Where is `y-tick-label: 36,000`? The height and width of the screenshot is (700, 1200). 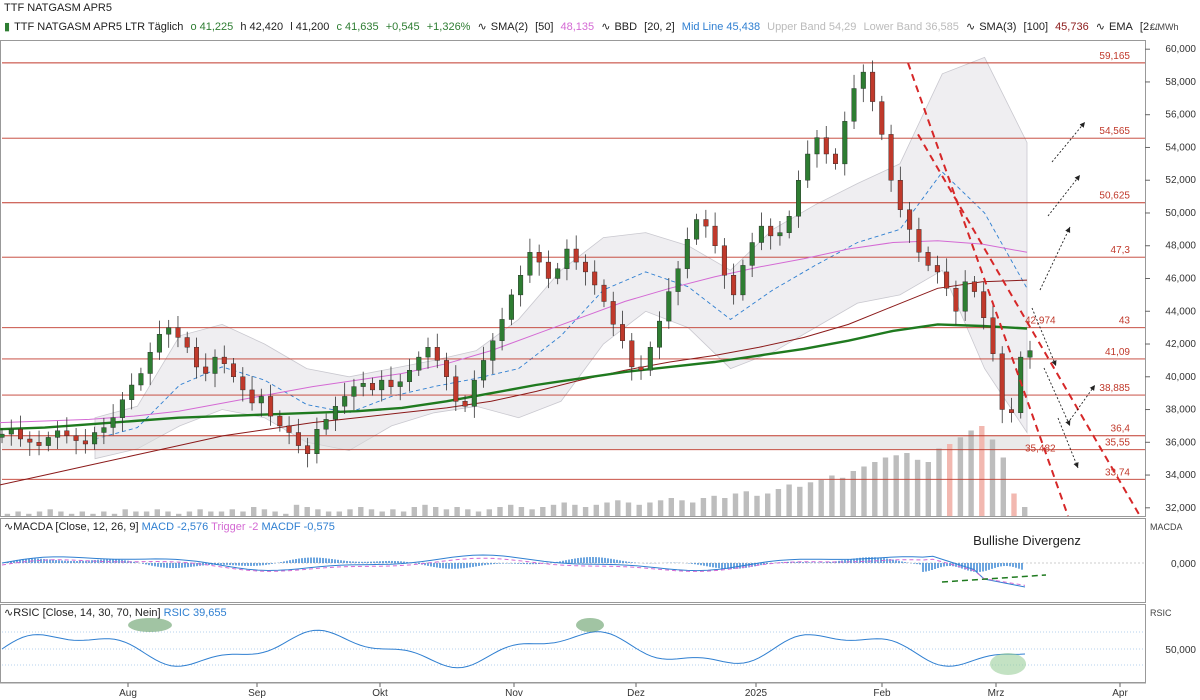 y-tick-label: 36,000 is located at coordinates (1180, 442).